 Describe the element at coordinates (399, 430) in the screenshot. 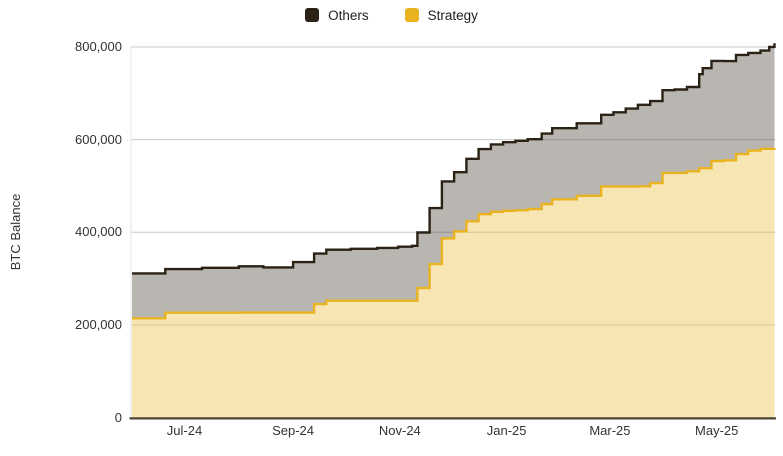

I see `x-tick-label: Nov-24` at that location.